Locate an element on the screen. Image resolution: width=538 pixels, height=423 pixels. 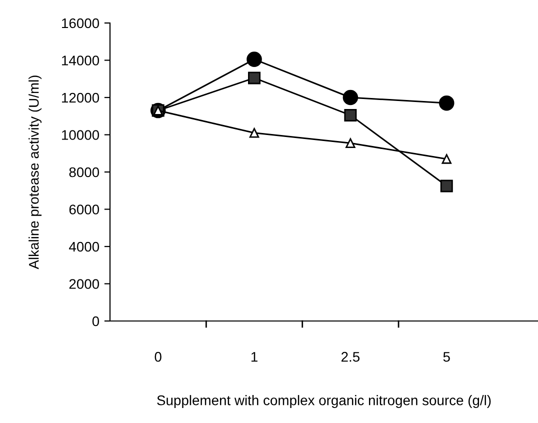
y-tick-label: 6000 is located at coordinates (84, 209).